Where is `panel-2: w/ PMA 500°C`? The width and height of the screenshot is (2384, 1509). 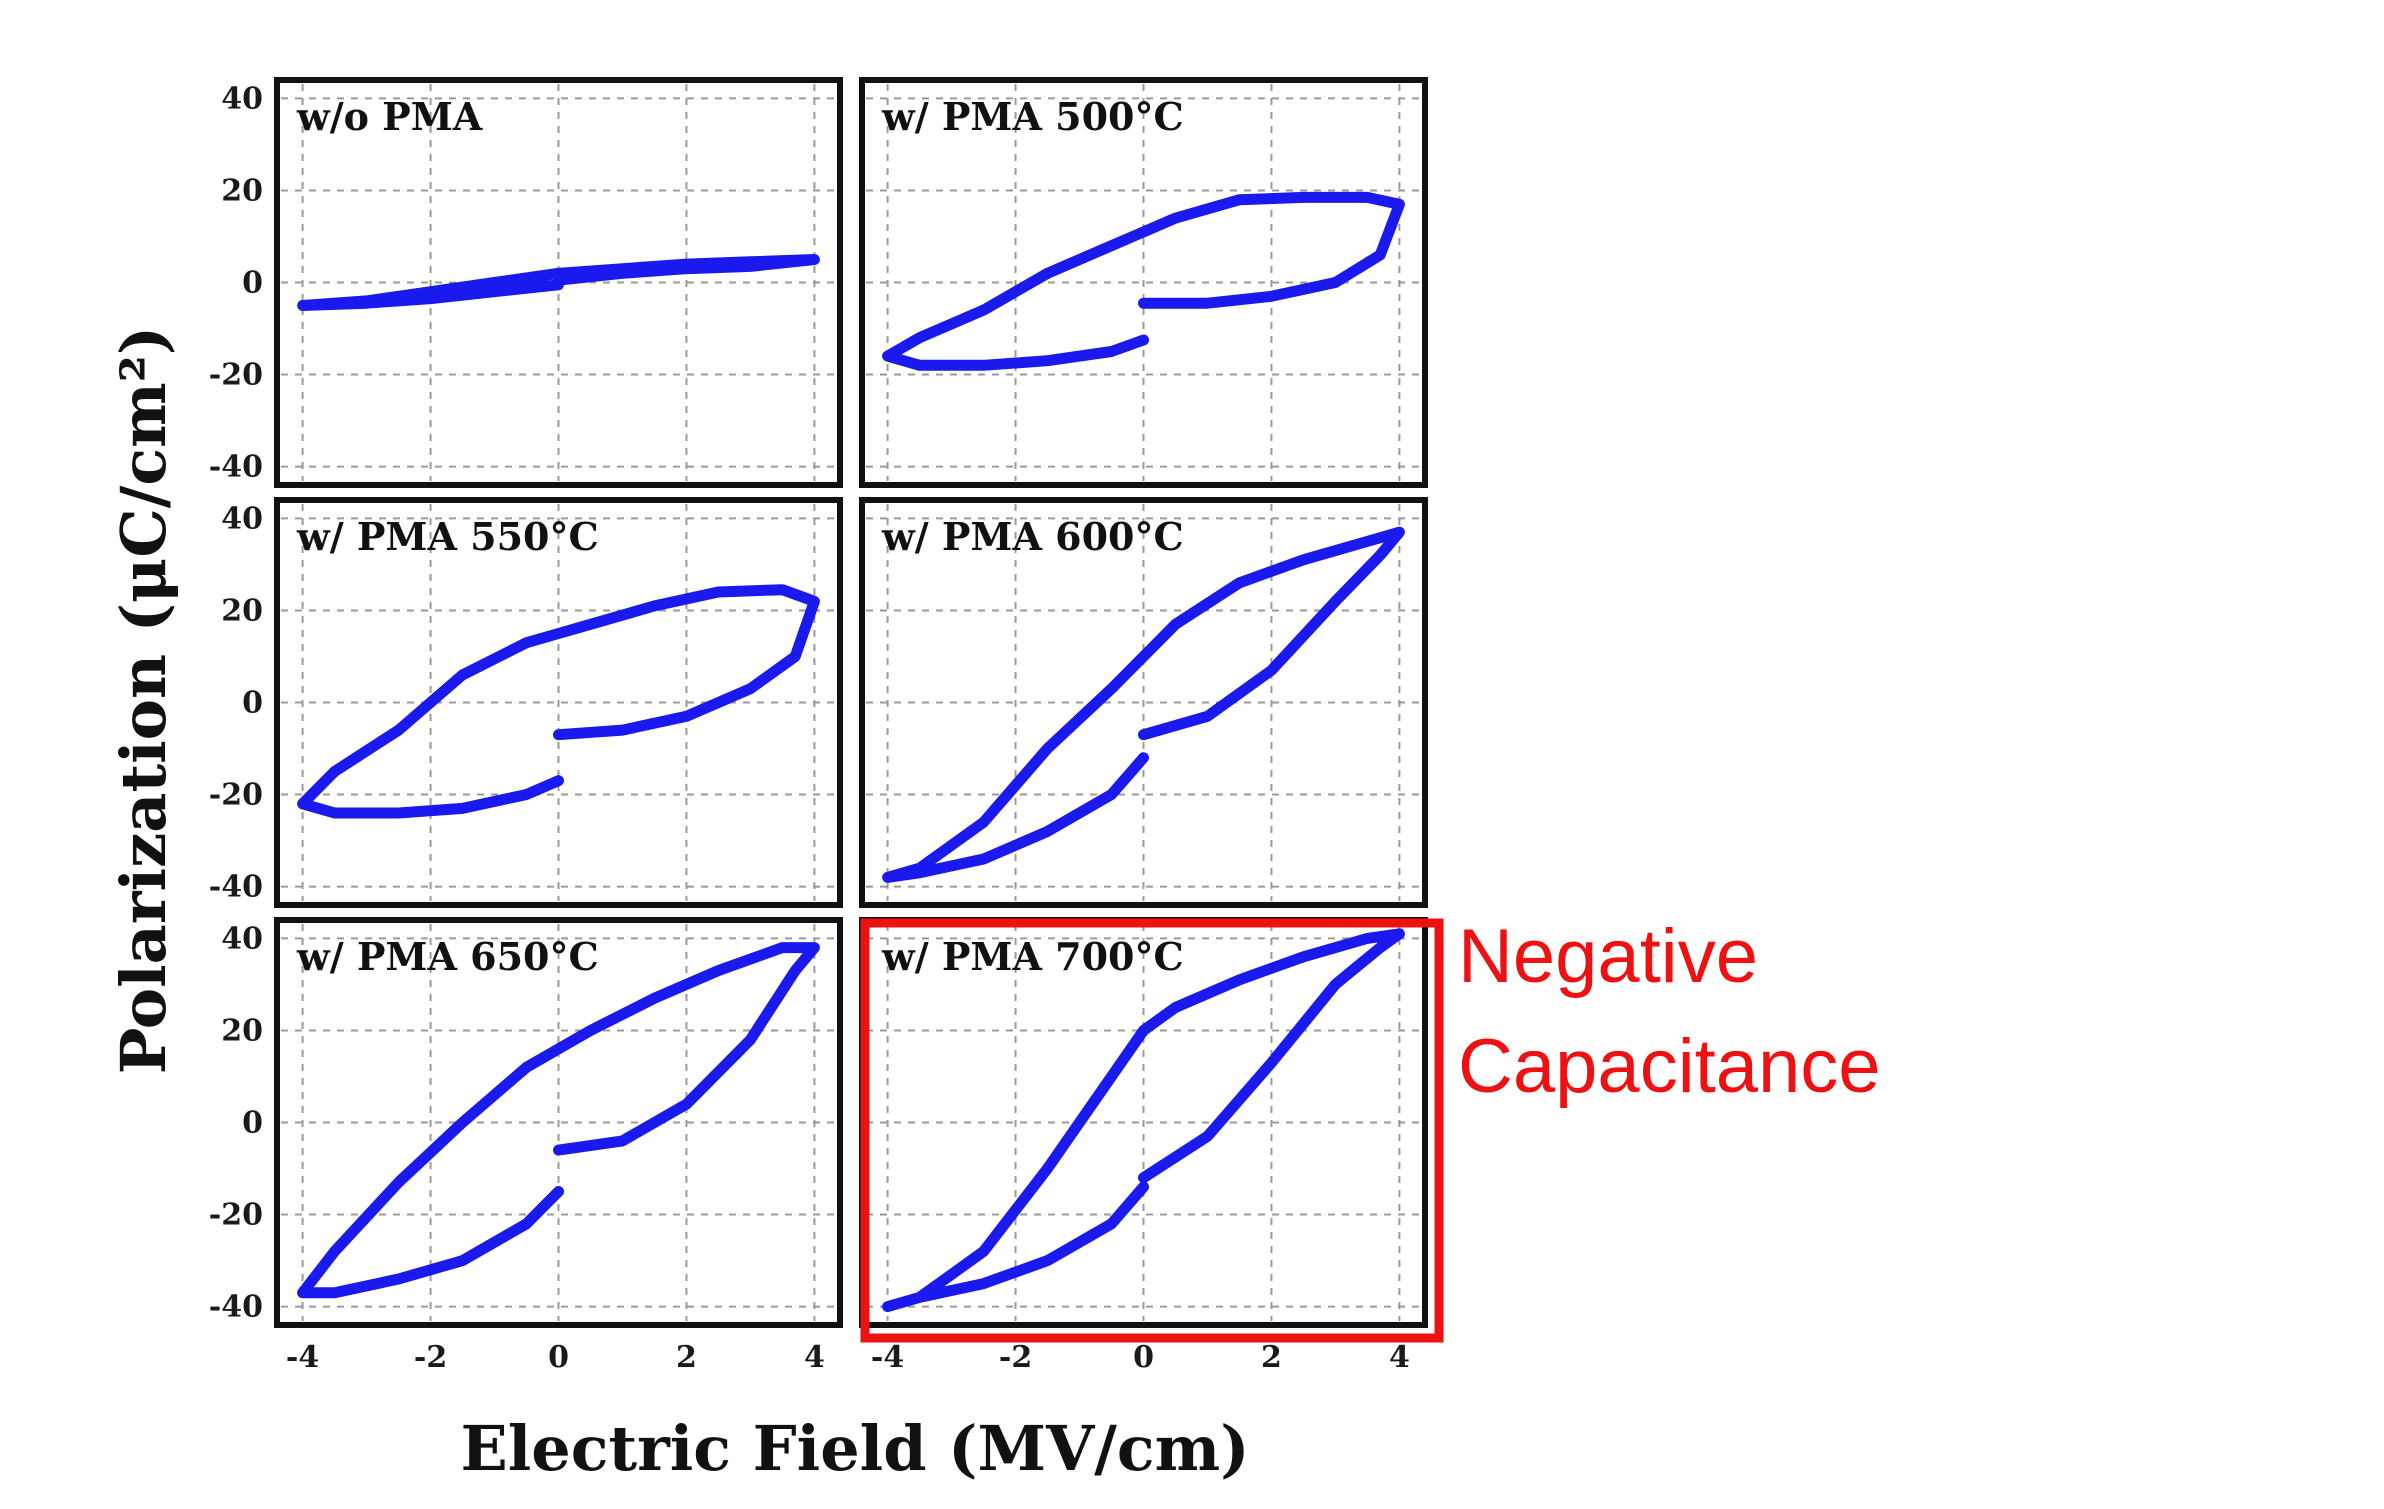
panel-2: w/ PMA 500°C is located at coordinates (1143, 282).